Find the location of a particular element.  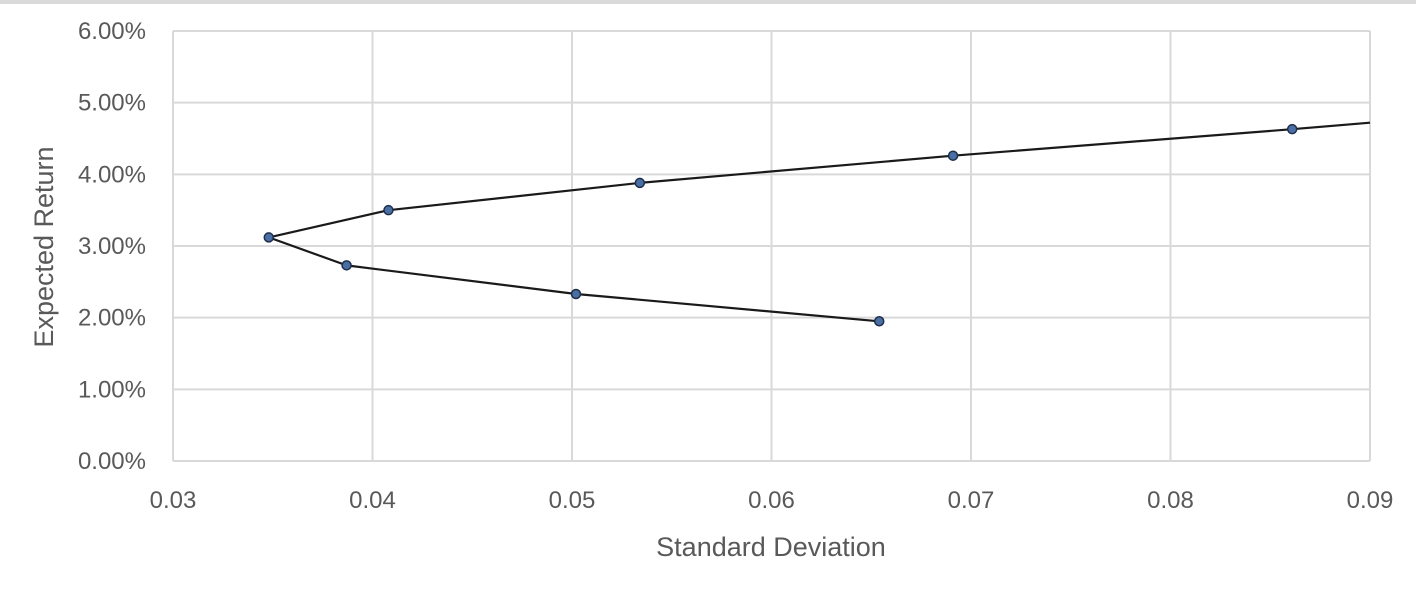

y-tick-label: 2.00% is located at coordinates (112, 318).